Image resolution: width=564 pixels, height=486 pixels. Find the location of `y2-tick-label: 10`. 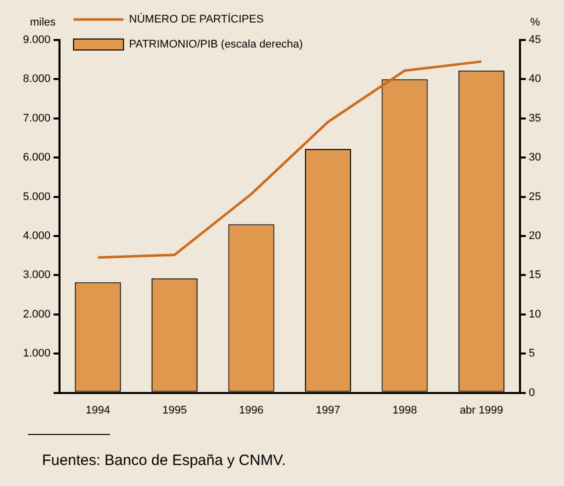

y2-tick-label: 10 is located at coordinates (535, 314).